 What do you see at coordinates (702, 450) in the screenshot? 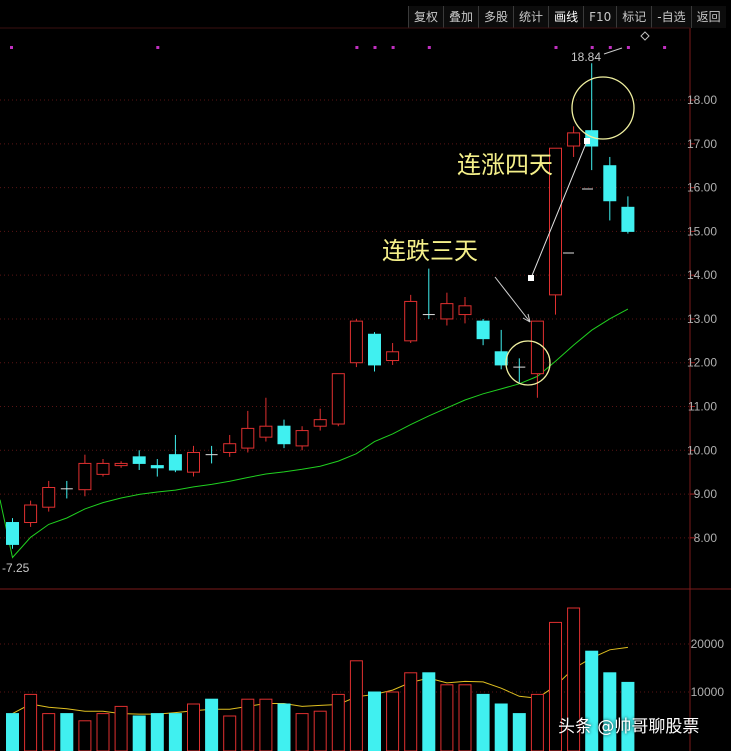
I see `price-tick-label: 10.00` at bounding box center [702, 450].